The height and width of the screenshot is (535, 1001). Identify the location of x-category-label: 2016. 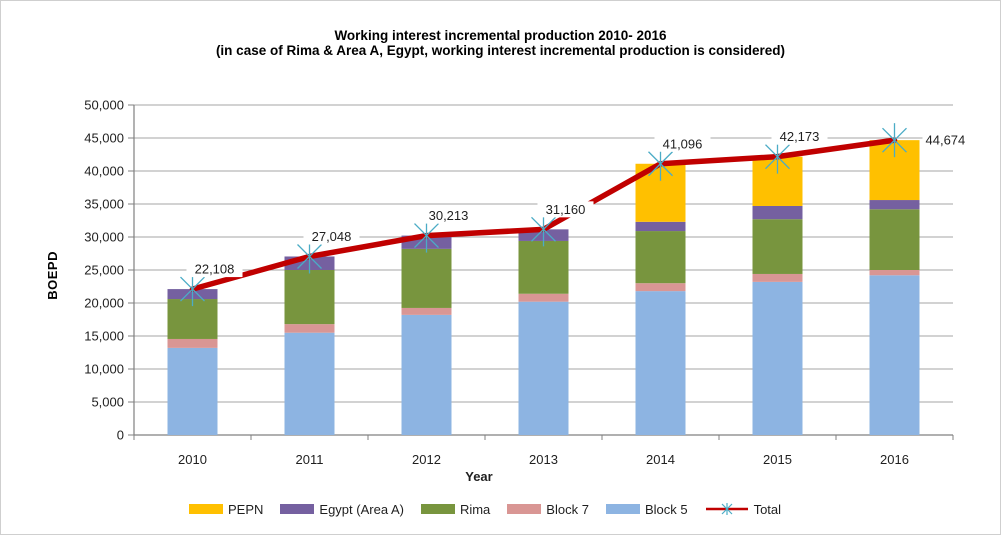
(894, 459).